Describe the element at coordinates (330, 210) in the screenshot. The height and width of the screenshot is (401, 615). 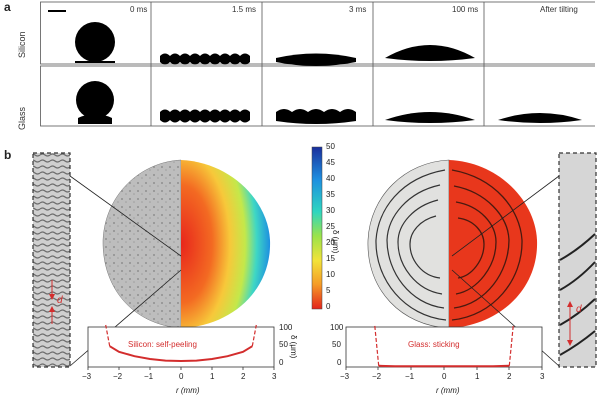
I see `cbar-tick-30: 30` at that location.